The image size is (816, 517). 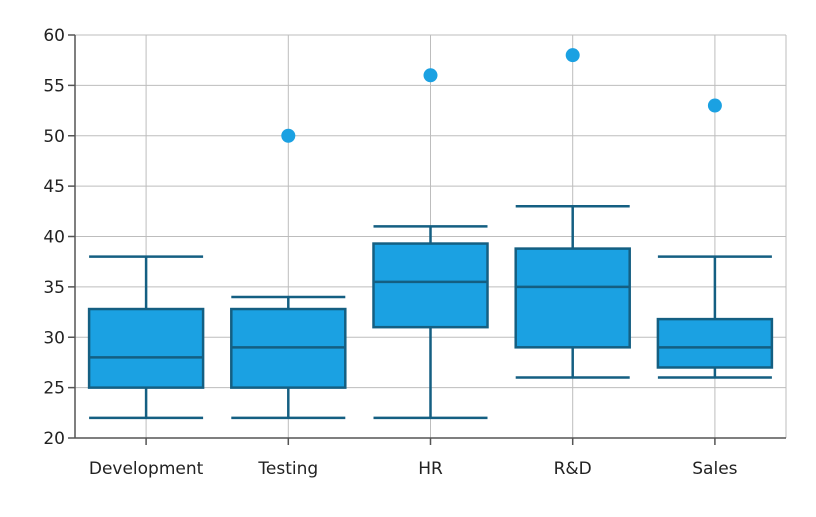 I want to click on box-development, so click(x=146, y=337).